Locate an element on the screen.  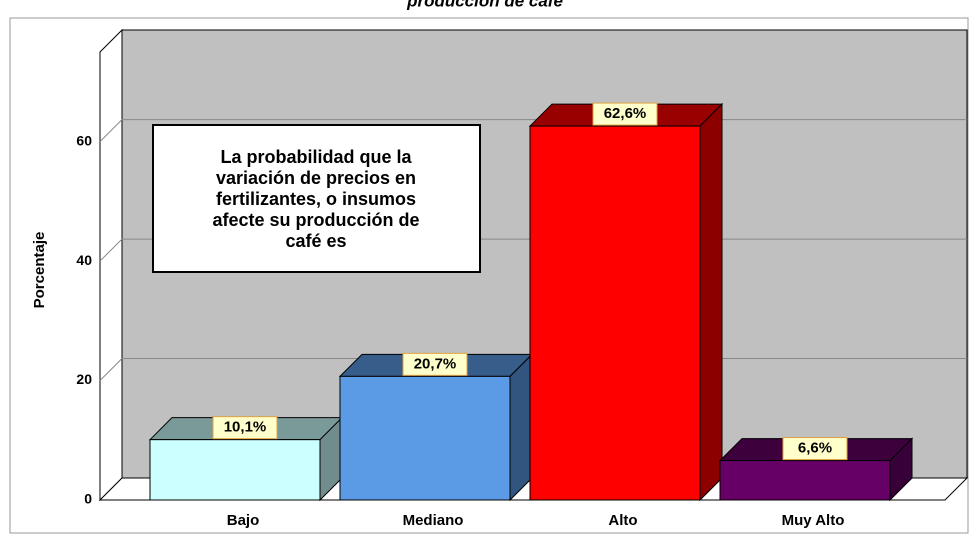
x-tick-label: Muy Alto is located at coordinates (813, 520).